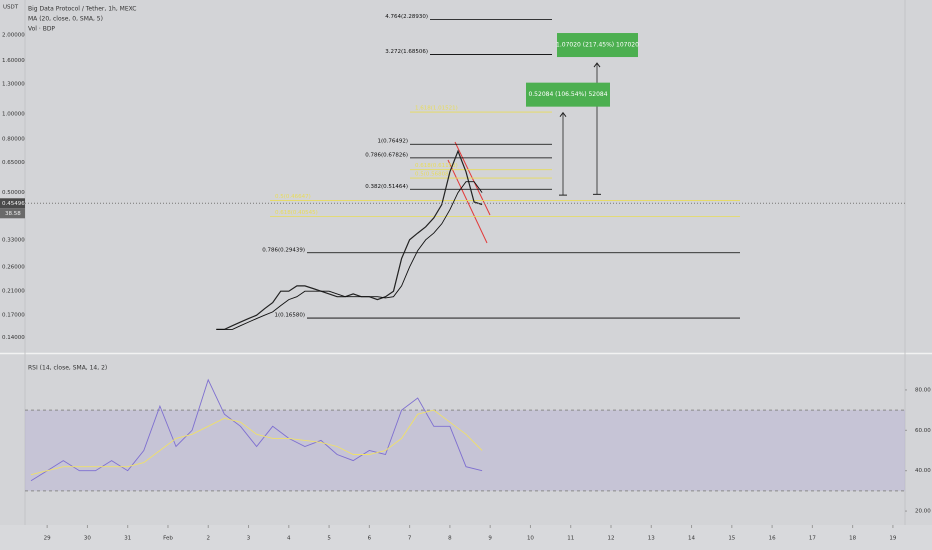 The image size is (932, 550). What do you see at coordinates (392, 142) in the screenshot?
I see `fib-label: 1(0.76492)` at bounding box center [392, 142].